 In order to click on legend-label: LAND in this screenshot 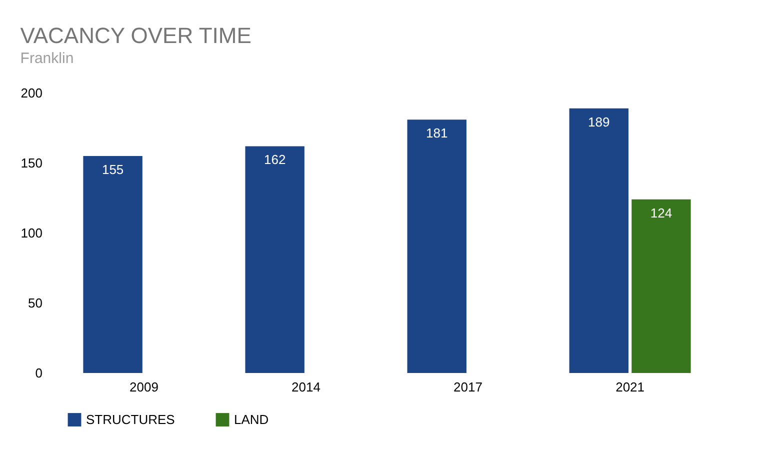, I will do `click(251, 419)`.